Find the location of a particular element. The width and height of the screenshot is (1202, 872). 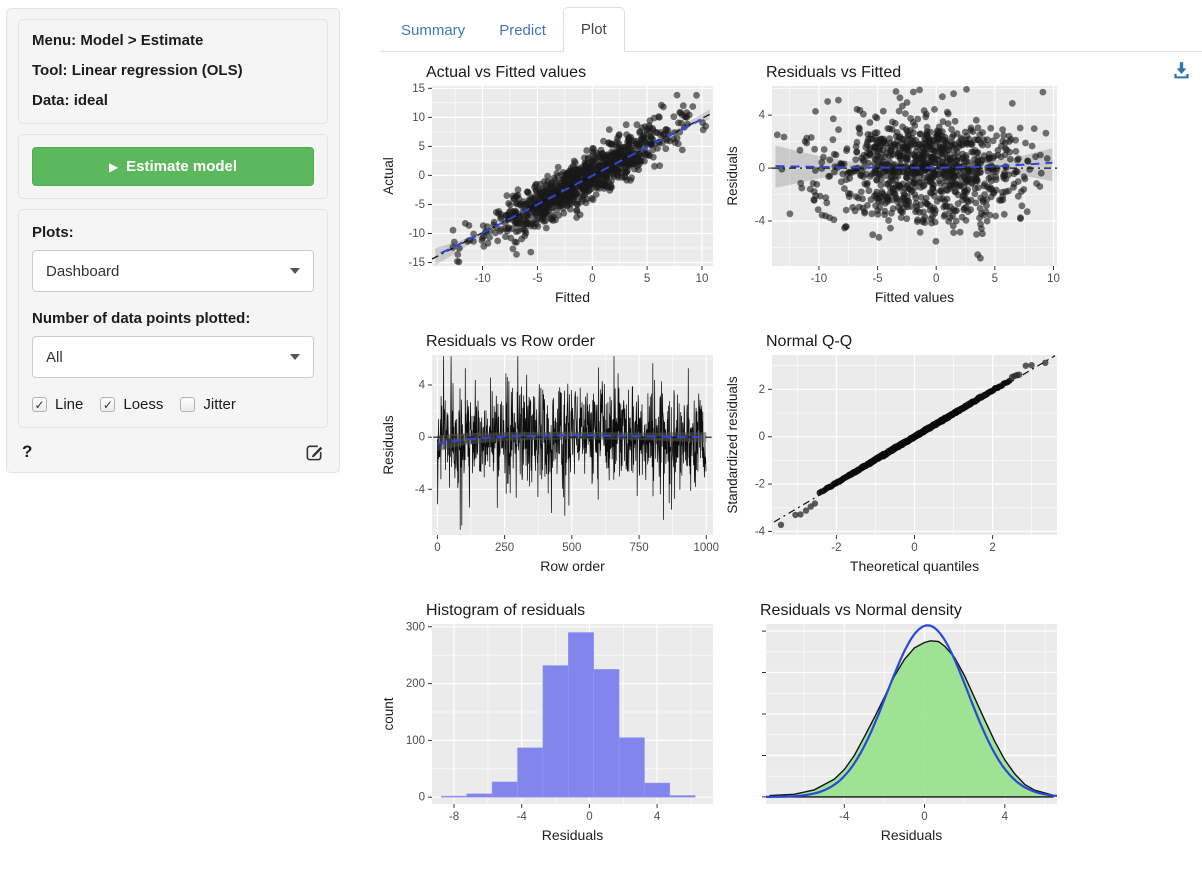

tool-info: Tool: Linear regression (OLS) is located at coordinates (137, 70).